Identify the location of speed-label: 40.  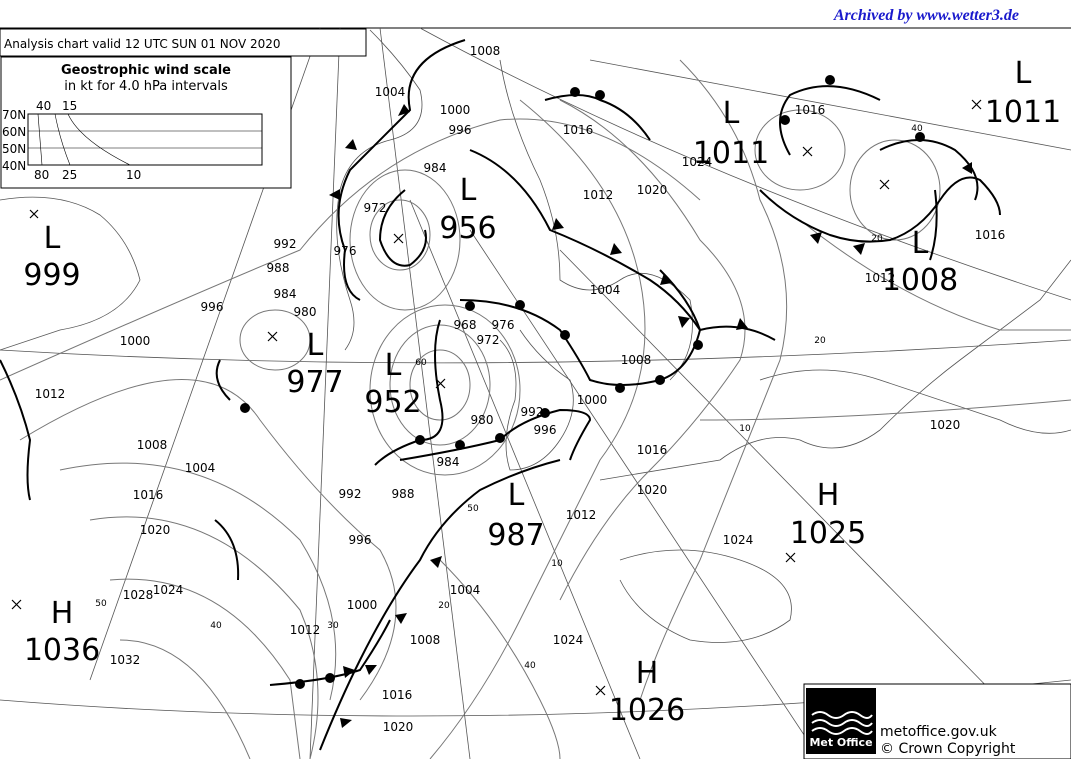
(43, 106).